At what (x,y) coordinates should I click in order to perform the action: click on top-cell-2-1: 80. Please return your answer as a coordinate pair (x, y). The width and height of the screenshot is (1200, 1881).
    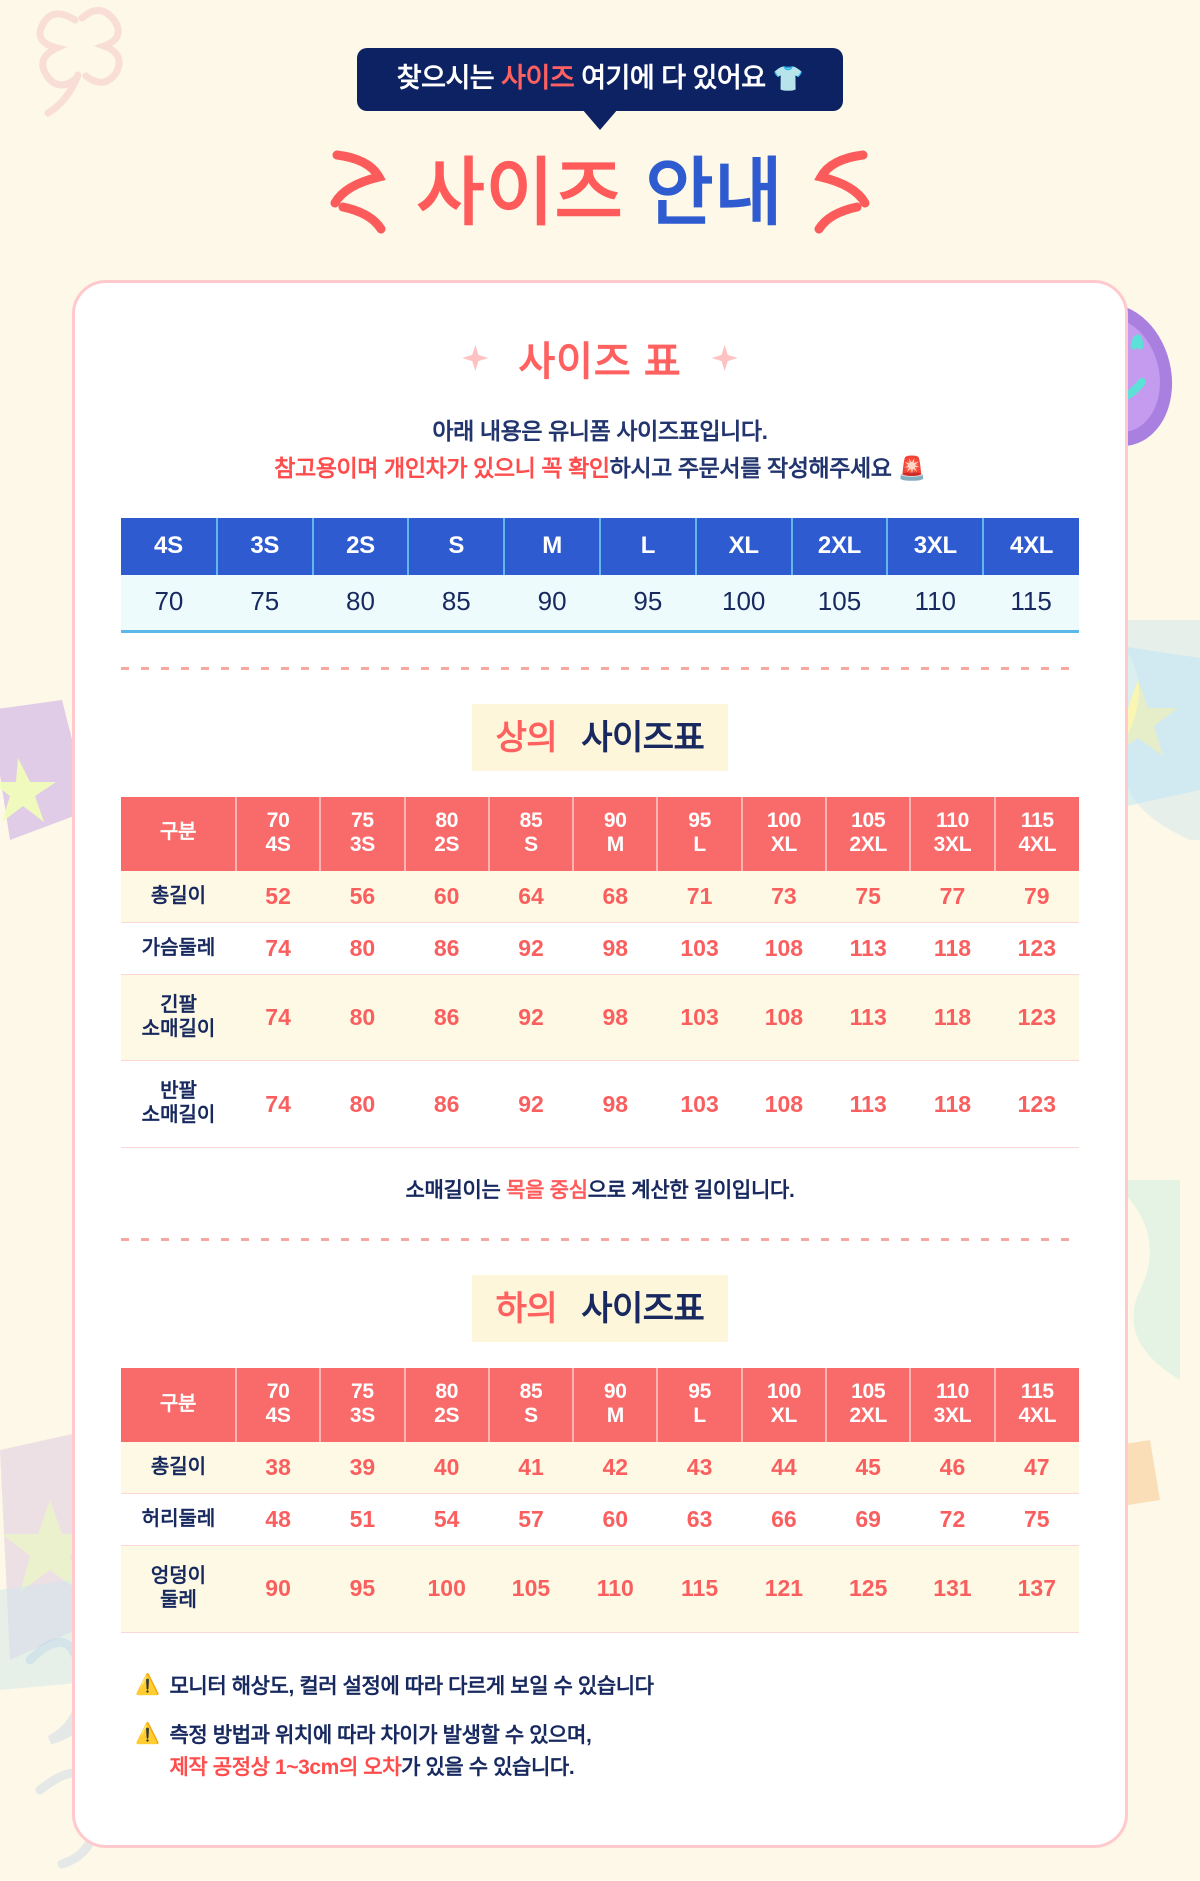
    Looking at the image, I should click on (362, 1018).